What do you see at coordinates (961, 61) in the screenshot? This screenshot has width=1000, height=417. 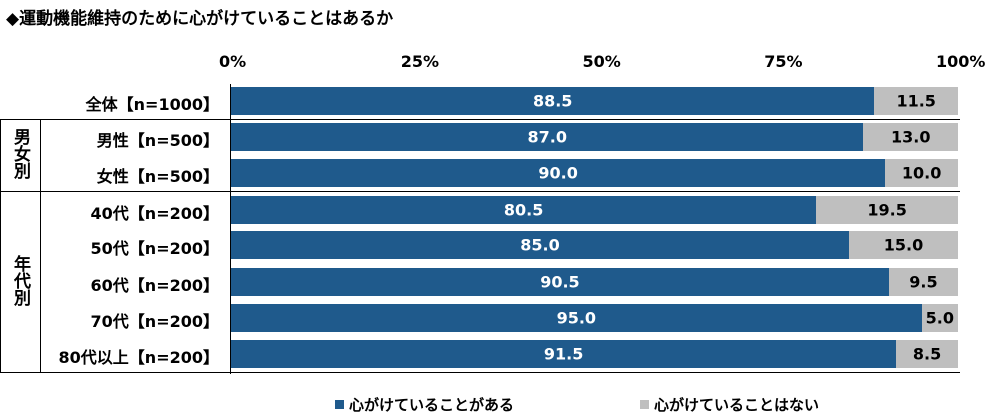 I see `x-tick-label: 100%` at bounding box center [961, 61].